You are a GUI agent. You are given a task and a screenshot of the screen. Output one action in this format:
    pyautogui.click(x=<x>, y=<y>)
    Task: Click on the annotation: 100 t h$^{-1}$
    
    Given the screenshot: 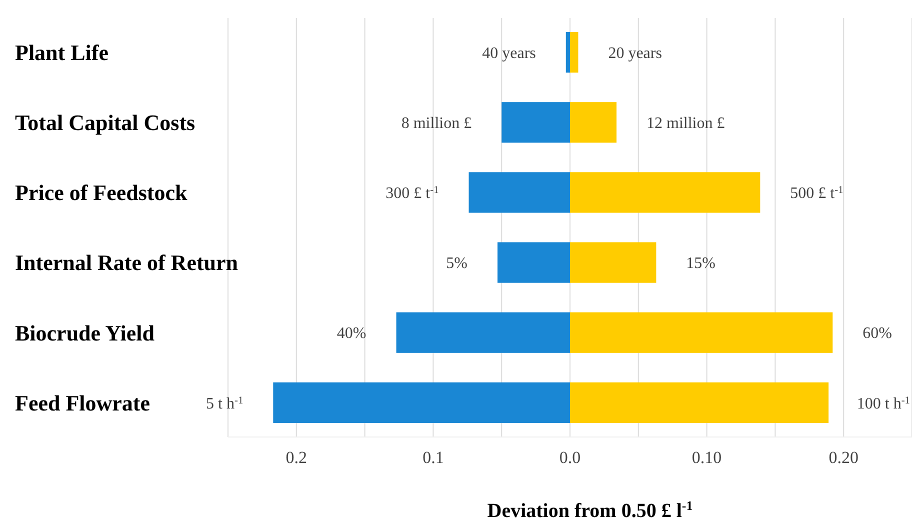 What is the action you would take?
    pyautogui.click(x=883, y=403)
    